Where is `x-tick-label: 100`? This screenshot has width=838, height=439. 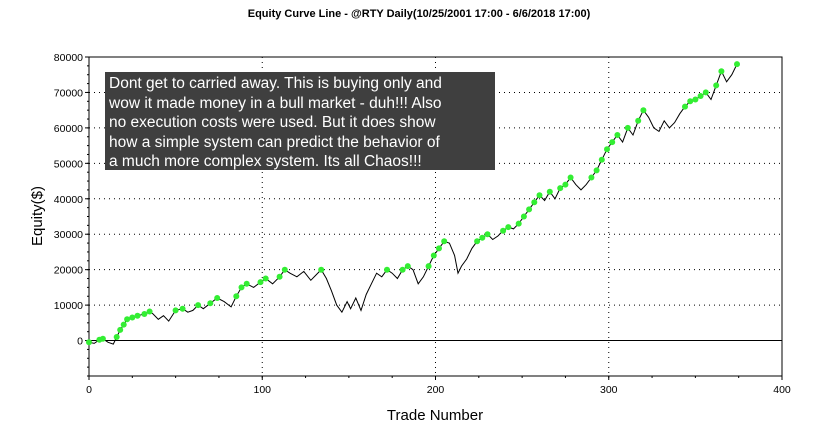 x-tick-label: 100 is located at coordinates (262, 390).